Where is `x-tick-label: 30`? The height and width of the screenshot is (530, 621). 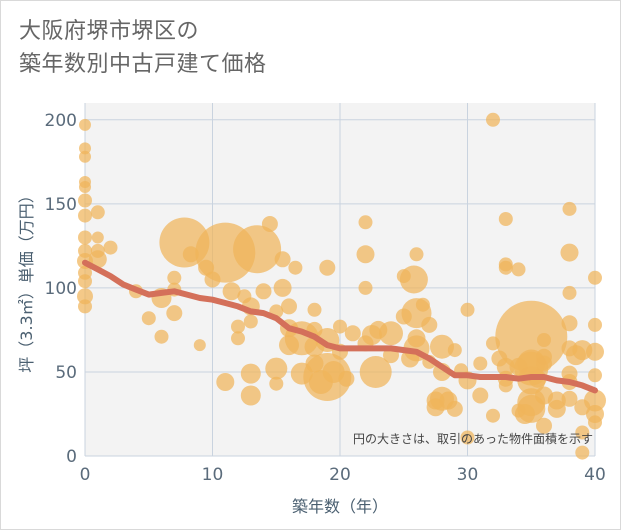 x-tick-label: 30 is located at coordinates (468, 475).